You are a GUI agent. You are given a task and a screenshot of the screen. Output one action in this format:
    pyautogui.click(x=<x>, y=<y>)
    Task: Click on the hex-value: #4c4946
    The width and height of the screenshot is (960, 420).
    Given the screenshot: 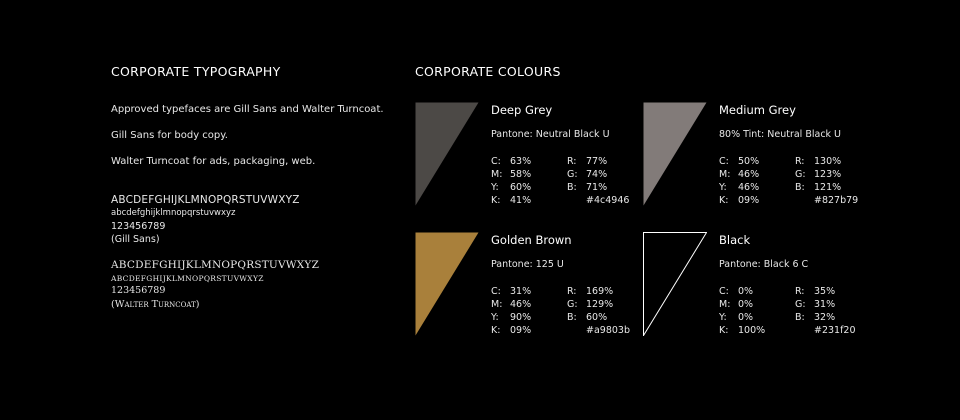 What is the action you would take?
    pyautogui.click(x=608, y=201)
    